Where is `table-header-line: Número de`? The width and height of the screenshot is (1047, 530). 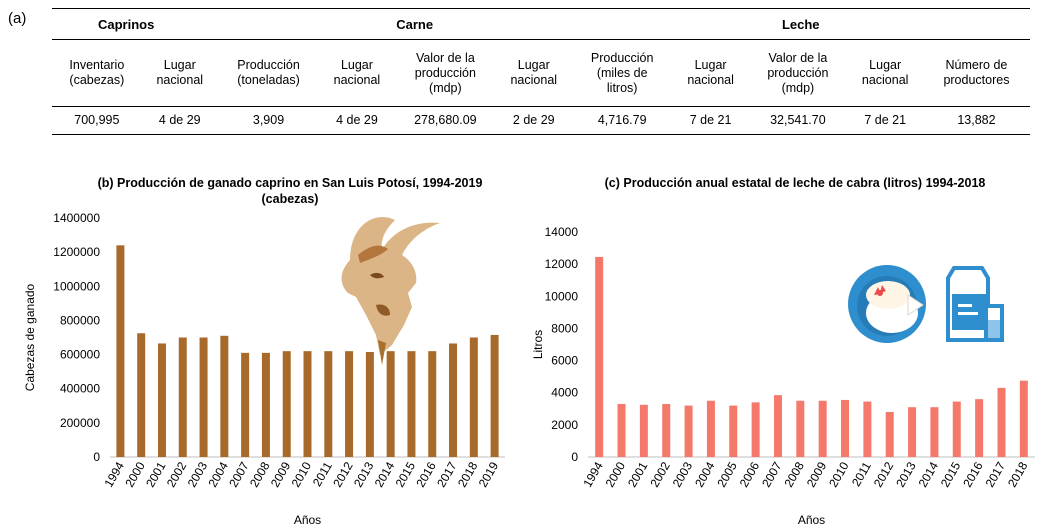 table-header-line: Número de is located at coordinates (976, 65).